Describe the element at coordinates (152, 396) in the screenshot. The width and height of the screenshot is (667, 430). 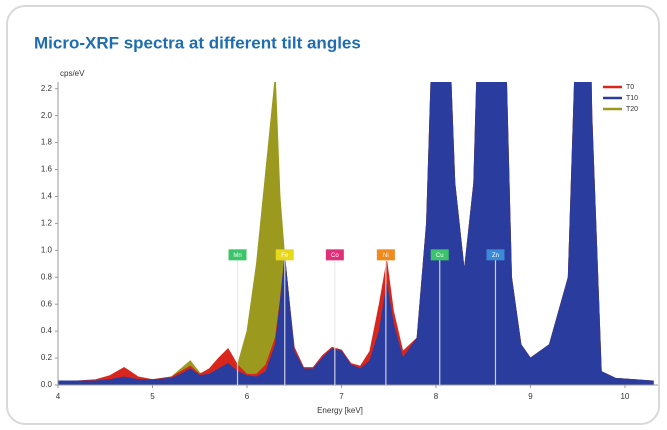
I see `x-tick-label: 5` at that location.